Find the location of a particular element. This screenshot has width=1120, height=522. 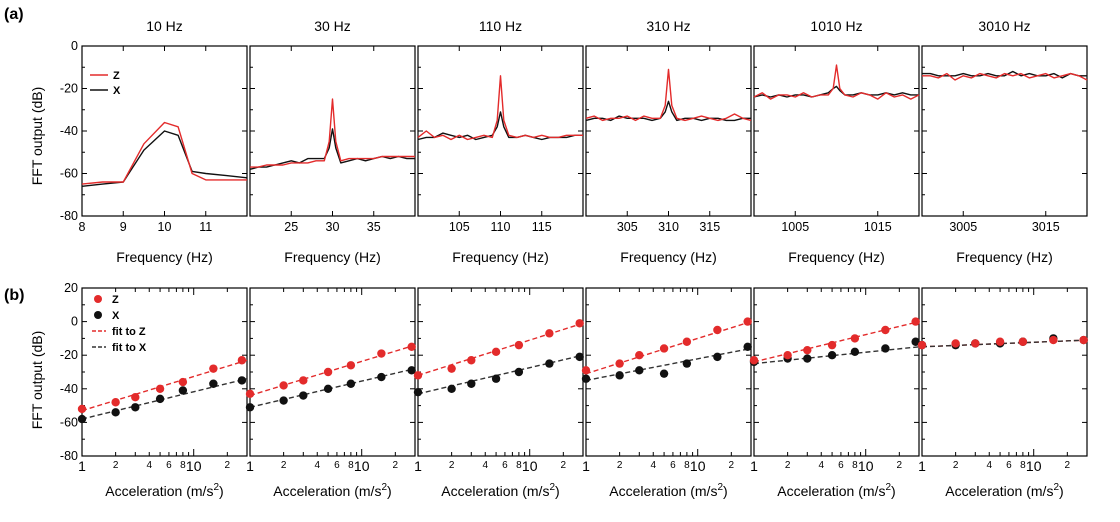

series-line-x is located at coordinates (164, 158).